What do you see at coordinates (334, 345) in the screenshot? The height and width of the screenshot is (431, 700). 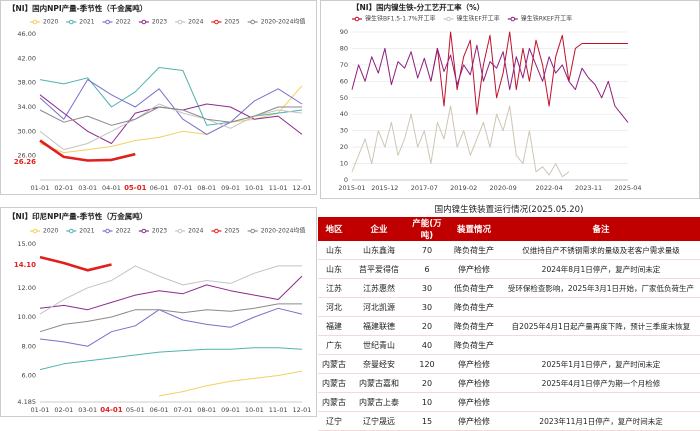 I see `table-cell: 广东` at bounding box center [334, 345].